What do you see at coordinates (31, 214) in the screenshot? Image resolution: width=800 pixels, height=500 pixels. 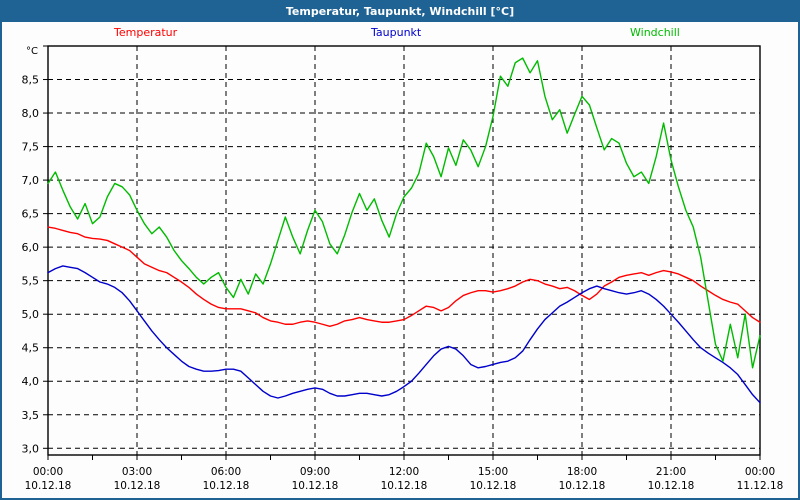 I see `y-axis-tick-label: 6,5` at bounding box center [31, 214].